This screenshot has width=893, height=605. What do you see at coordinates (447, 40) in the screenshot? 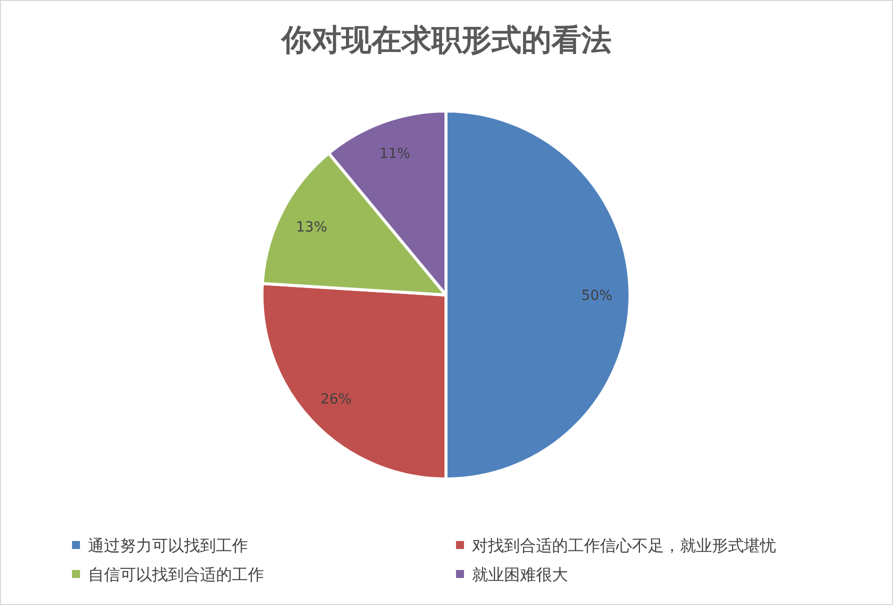
I see `title: 你对现在求职形式的看法` at bounding box center [447, 40].